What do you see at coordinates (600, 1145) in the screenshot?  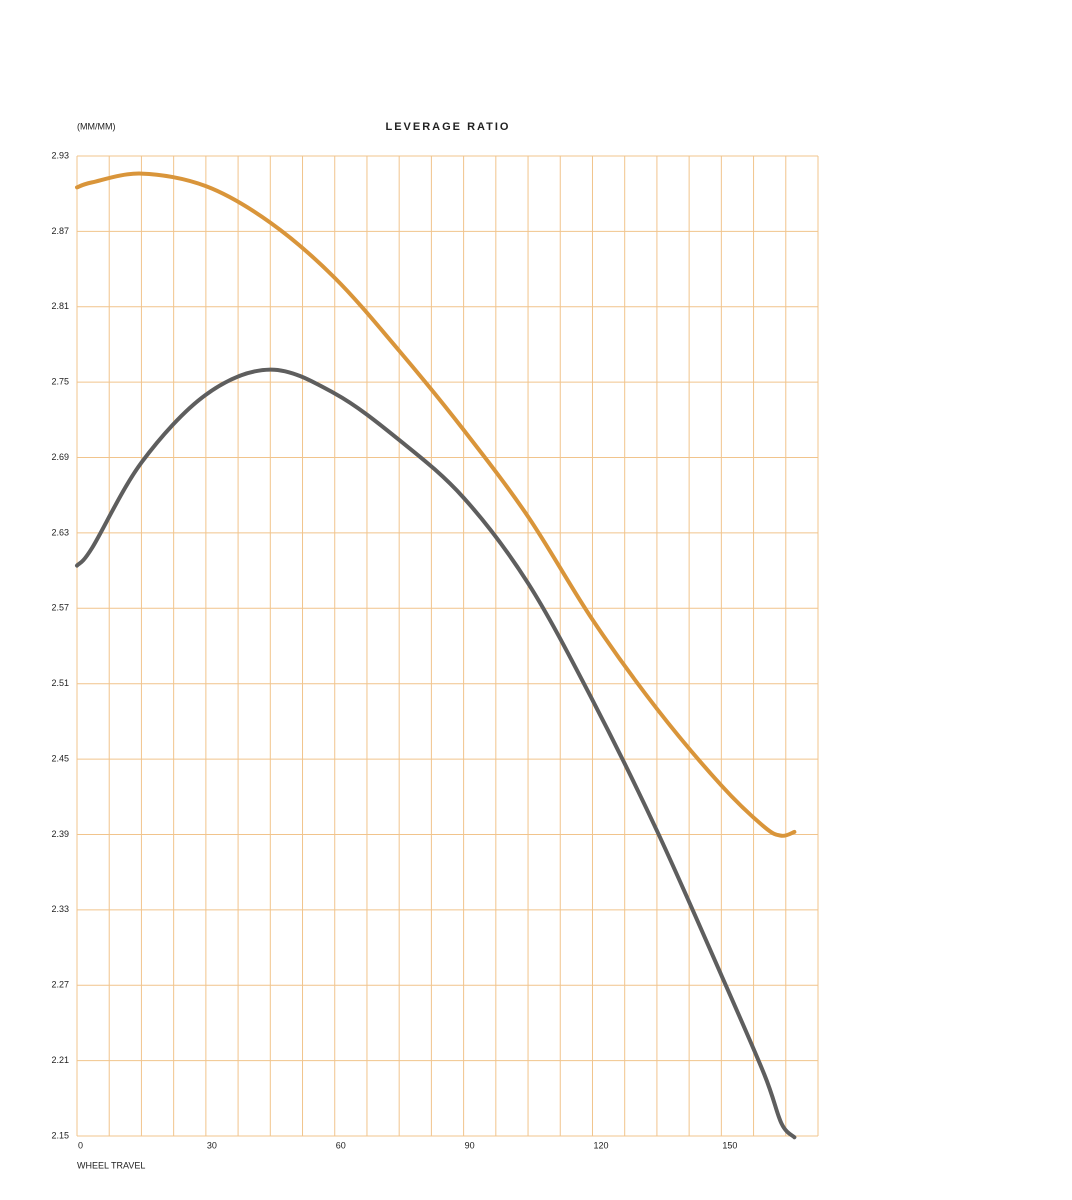 I see `x-tick-label: 120` at bounding box center [600, 1145].